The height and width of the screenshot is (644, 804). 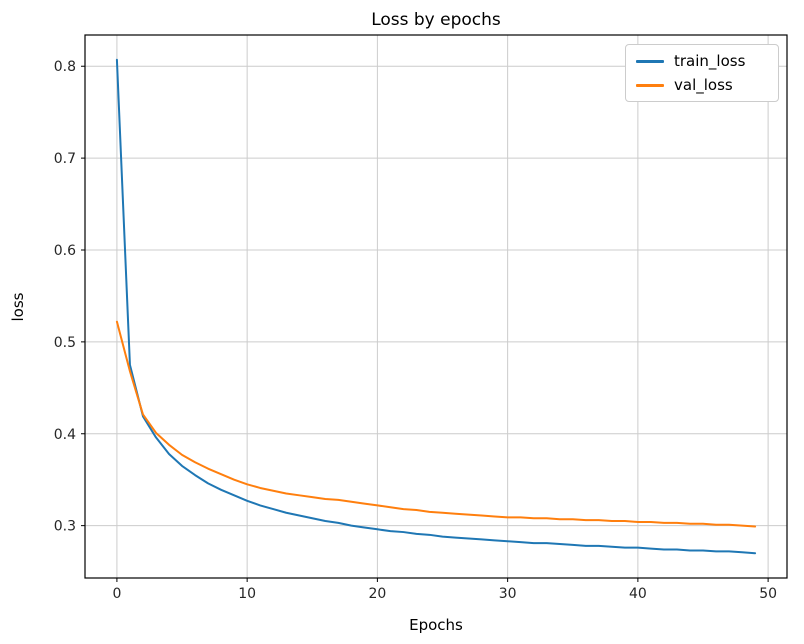 What do you see at coordinates (702, 73) in the screenshot?
I see `legend: train_loss val_loss` at bounding box center [702, 73].